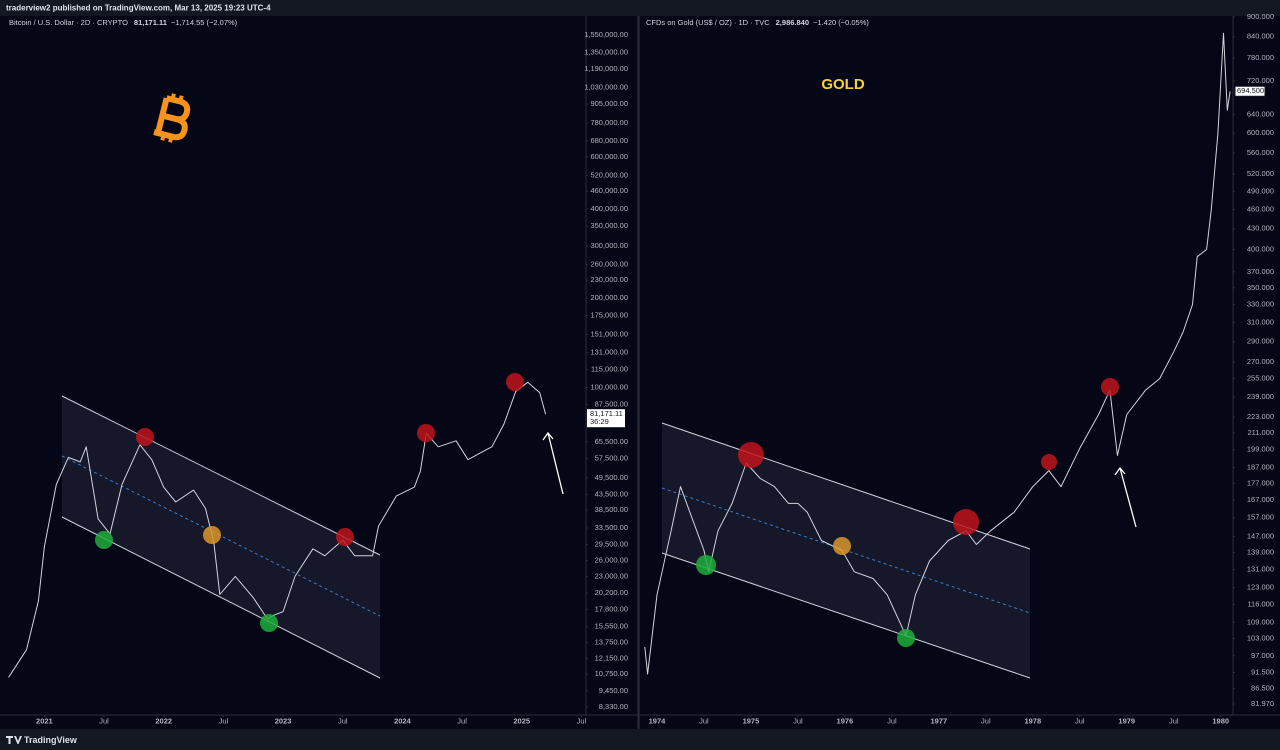 The width and height of the screenshot is (1280, 750). Describe the element at coordinates (1260, 432) in the screenshot. I see `y-tick-label: 211.000` at that location.